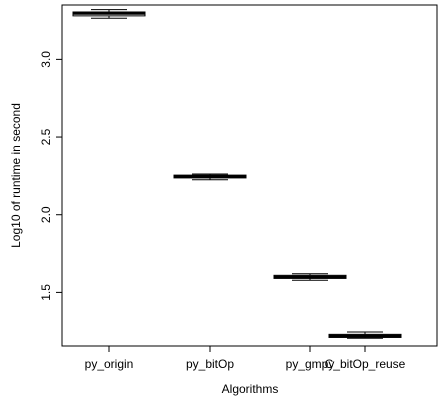 Image resolution: width=445 pixels, height=396 pixels. I want to click on y-tick-label: 2.0, so click(46, 214).